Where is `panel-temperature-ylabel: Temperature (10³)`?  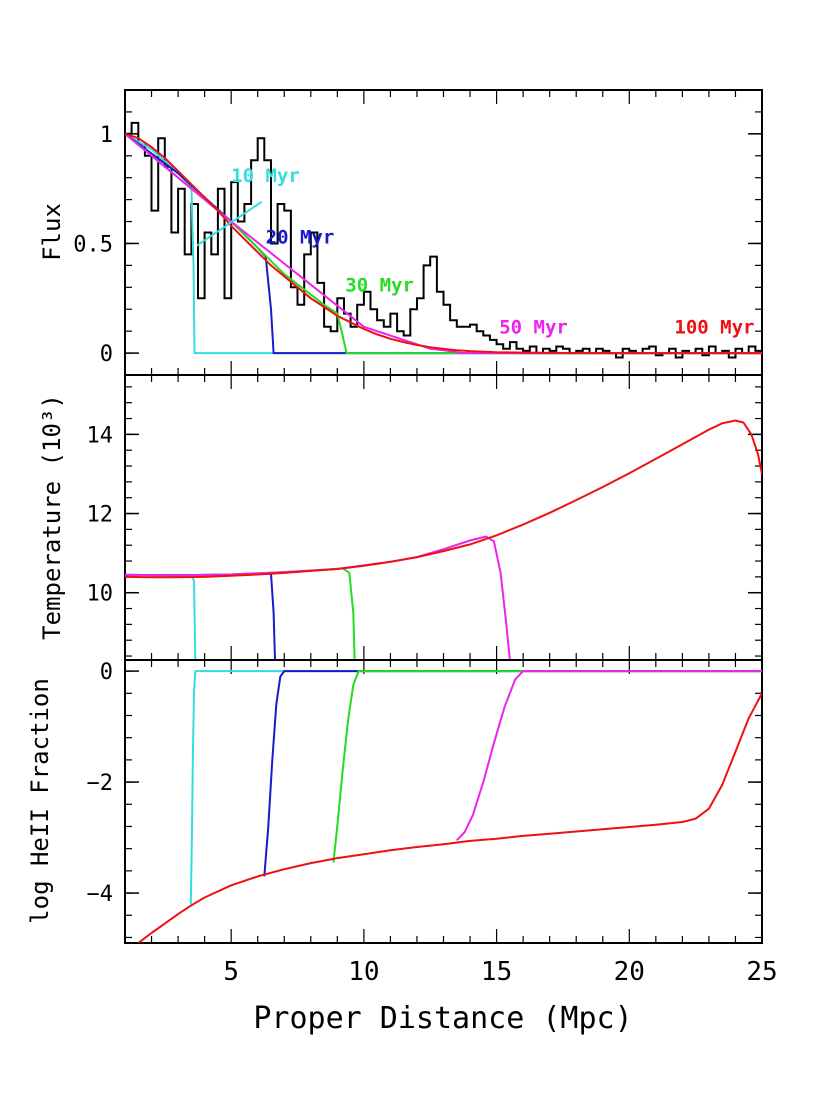 panel-temperature-ylabel: Temperature (10³) is located at coordinates (52, 517).